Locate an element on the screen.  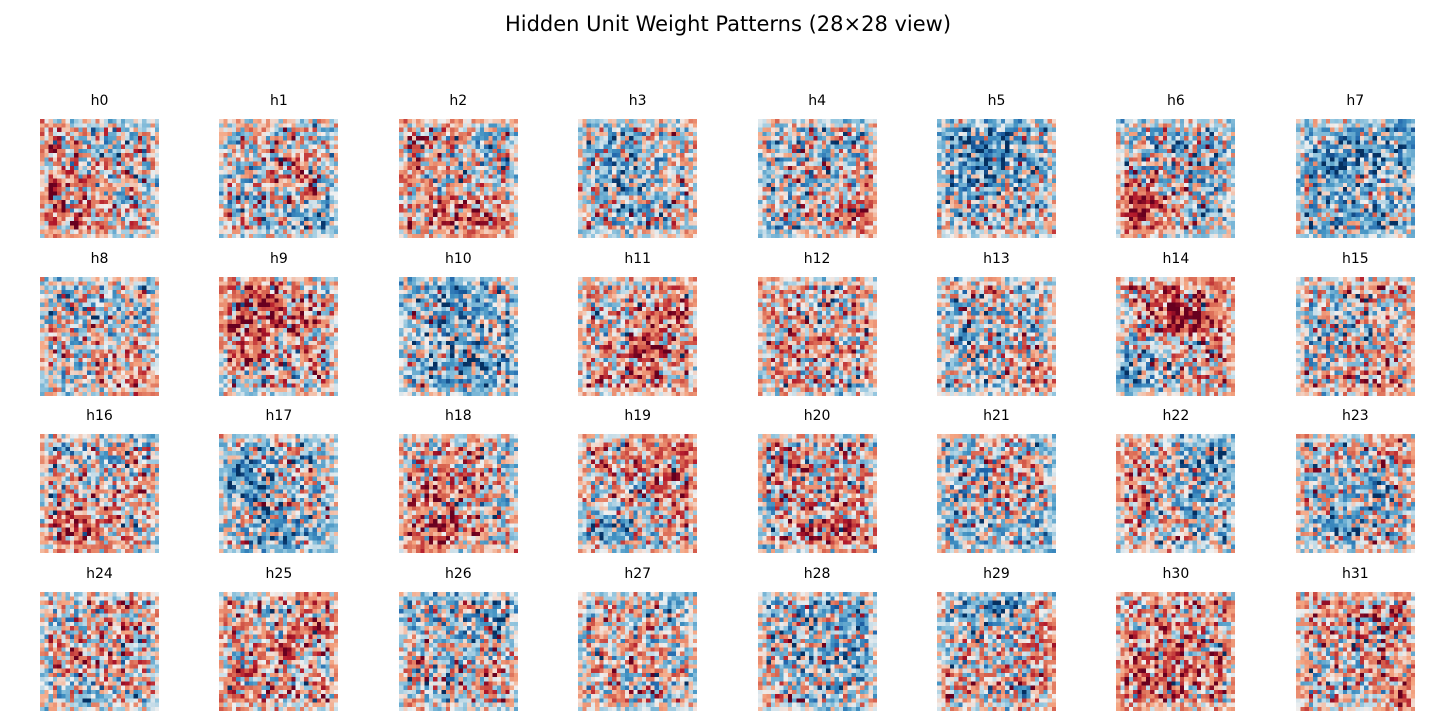
panel-title: h13 is located at coordinates (996, 259).